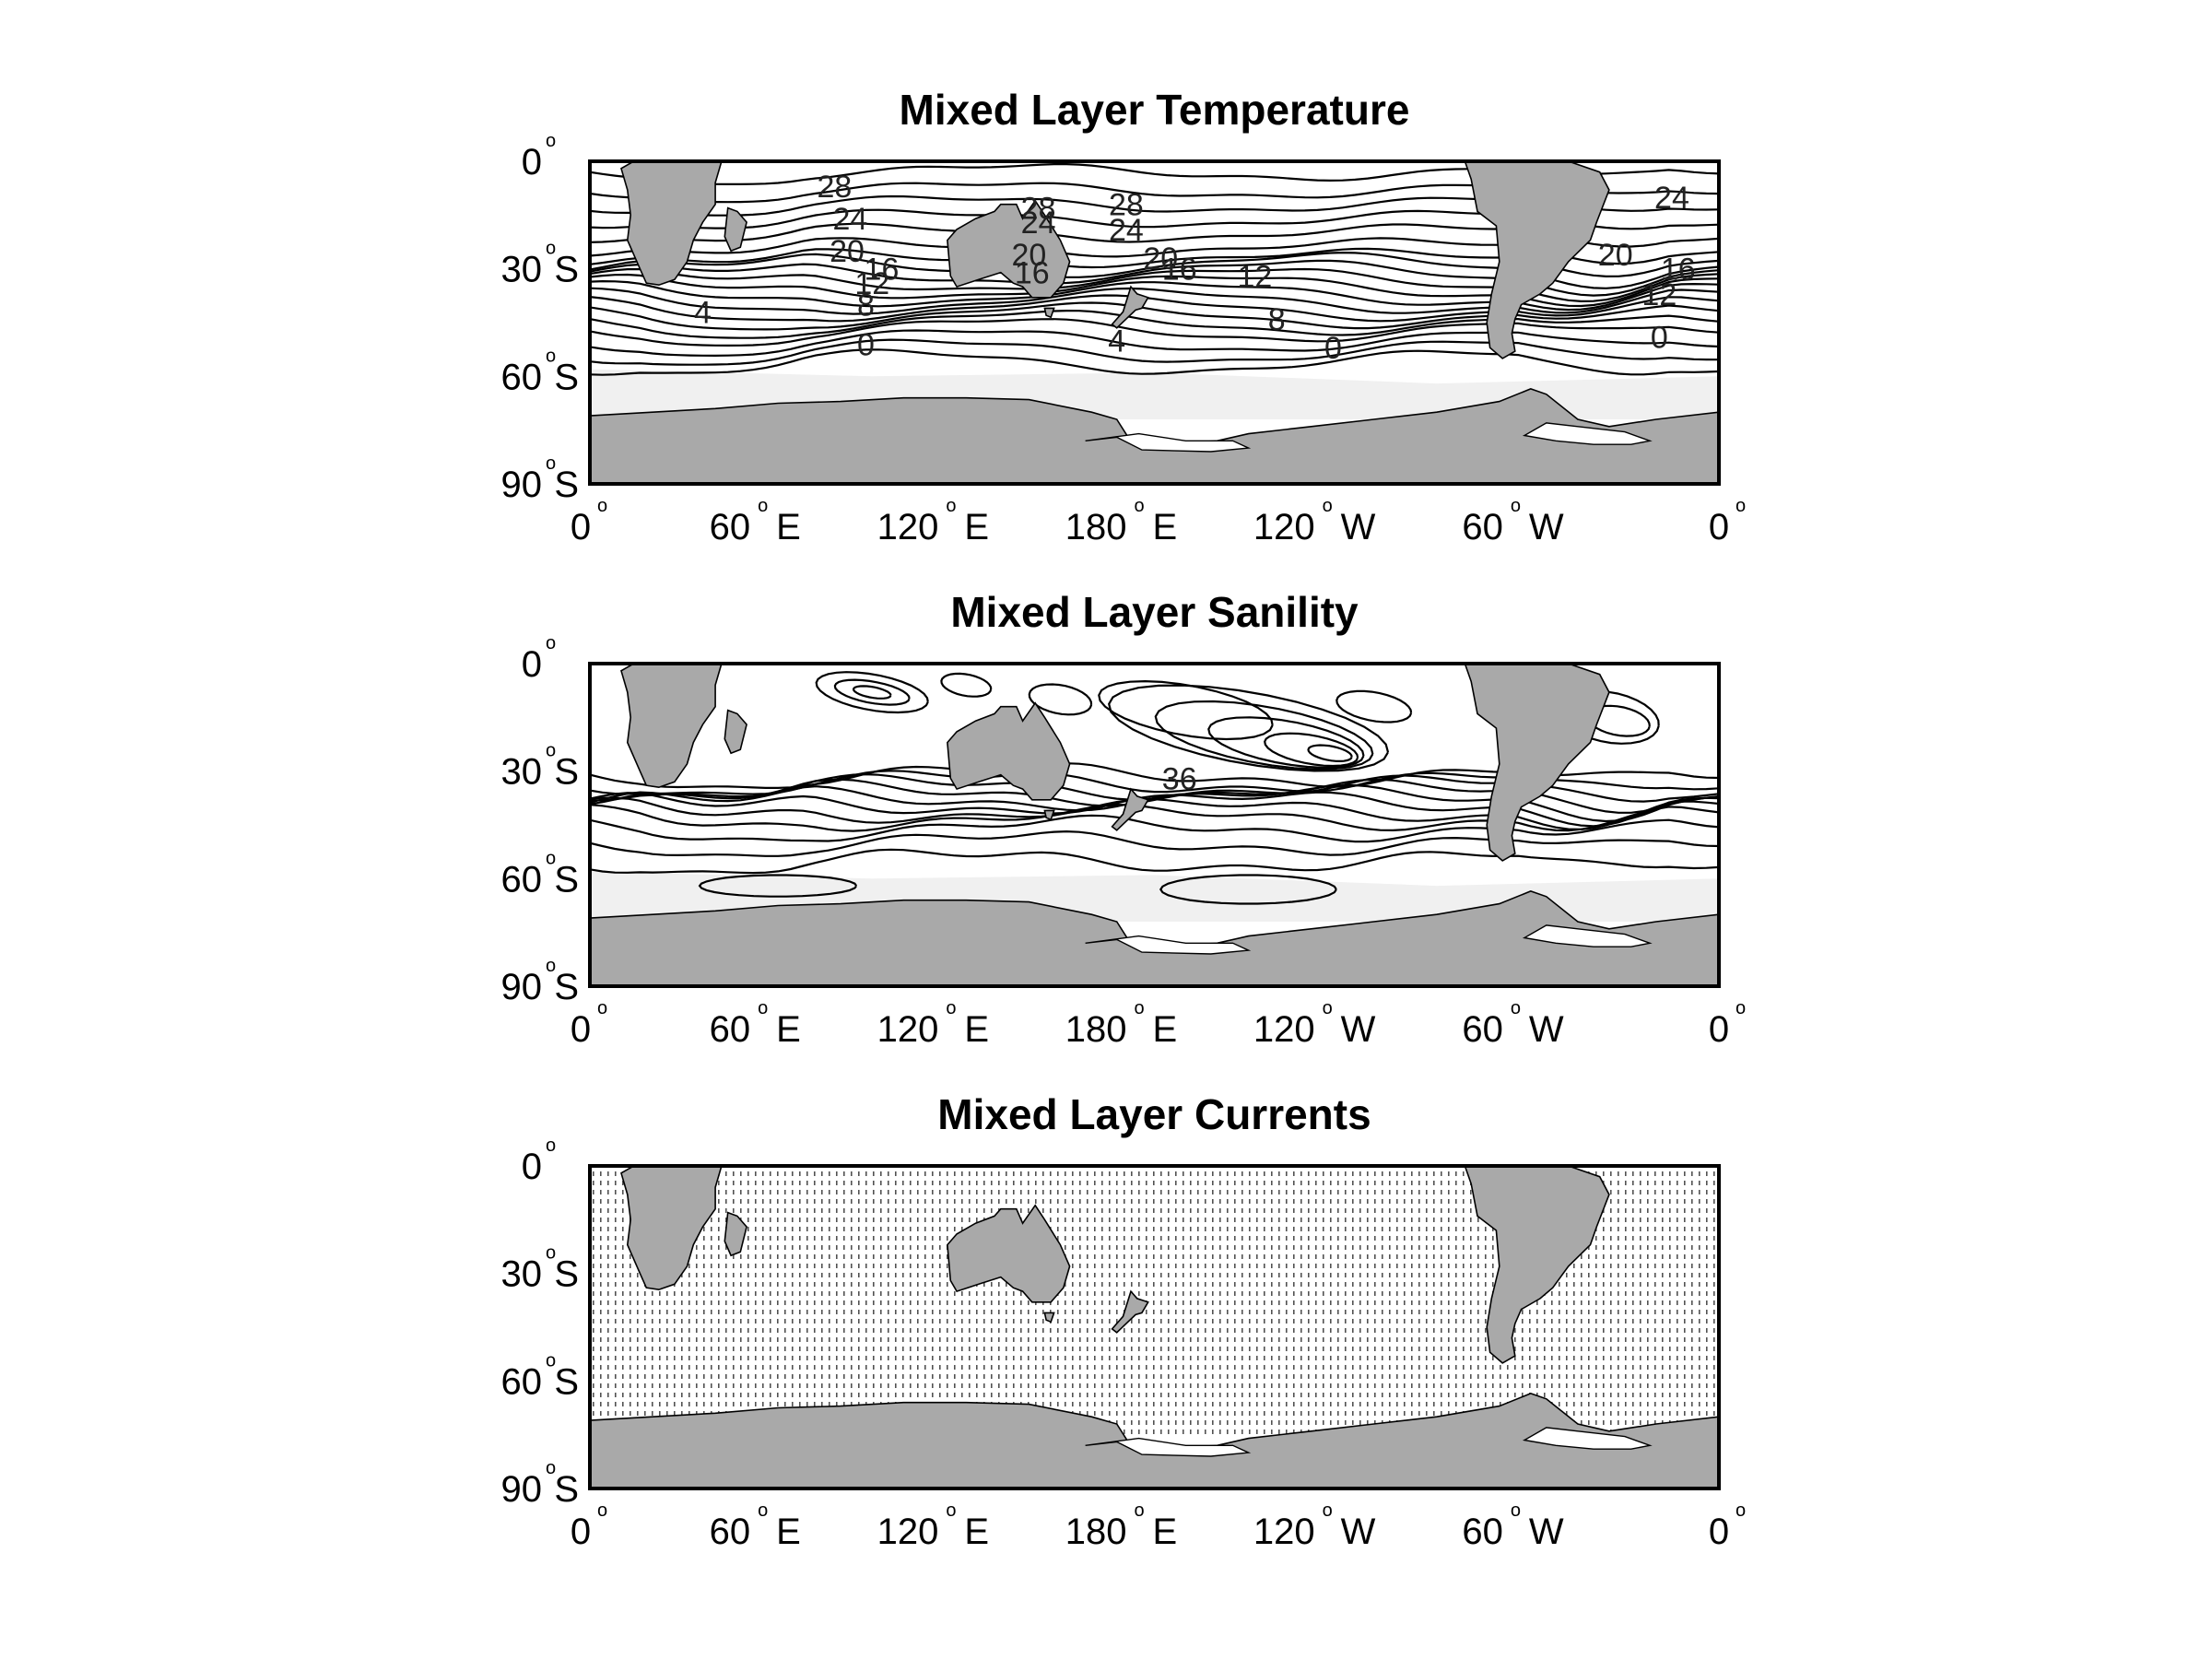  I want to click on x-tick-label: 180, so click(1096, 1029).